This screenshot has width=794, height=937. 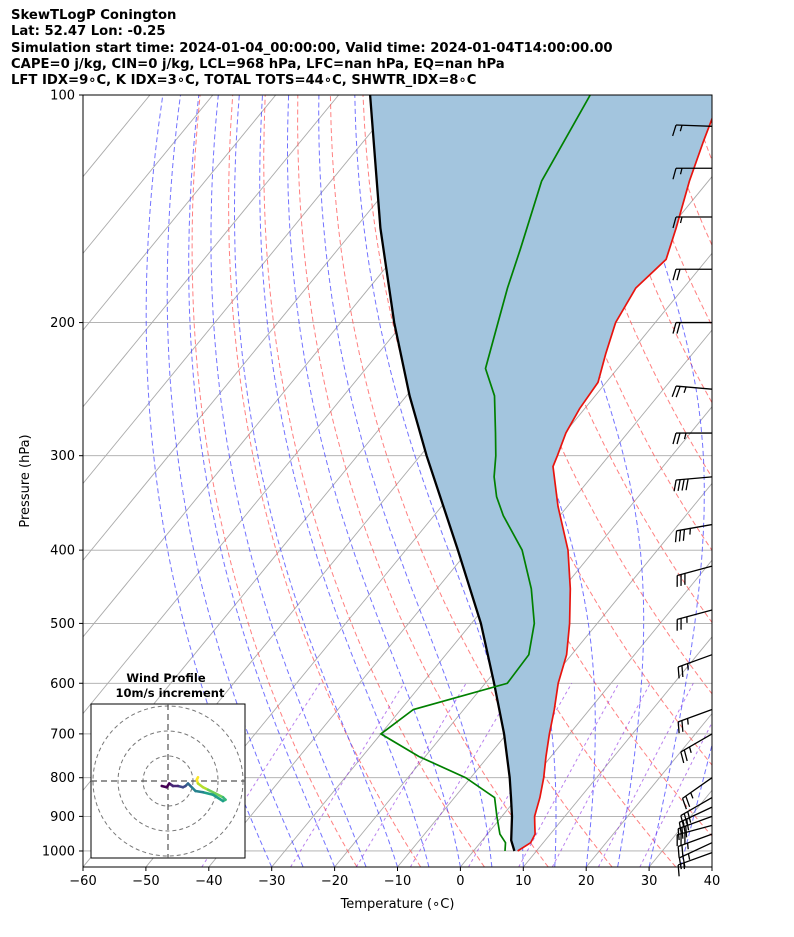 What do you see at coordinates (145, 881) in the screenshot?
I see `x-tick-label: −50` at bounding box center [145, 881].